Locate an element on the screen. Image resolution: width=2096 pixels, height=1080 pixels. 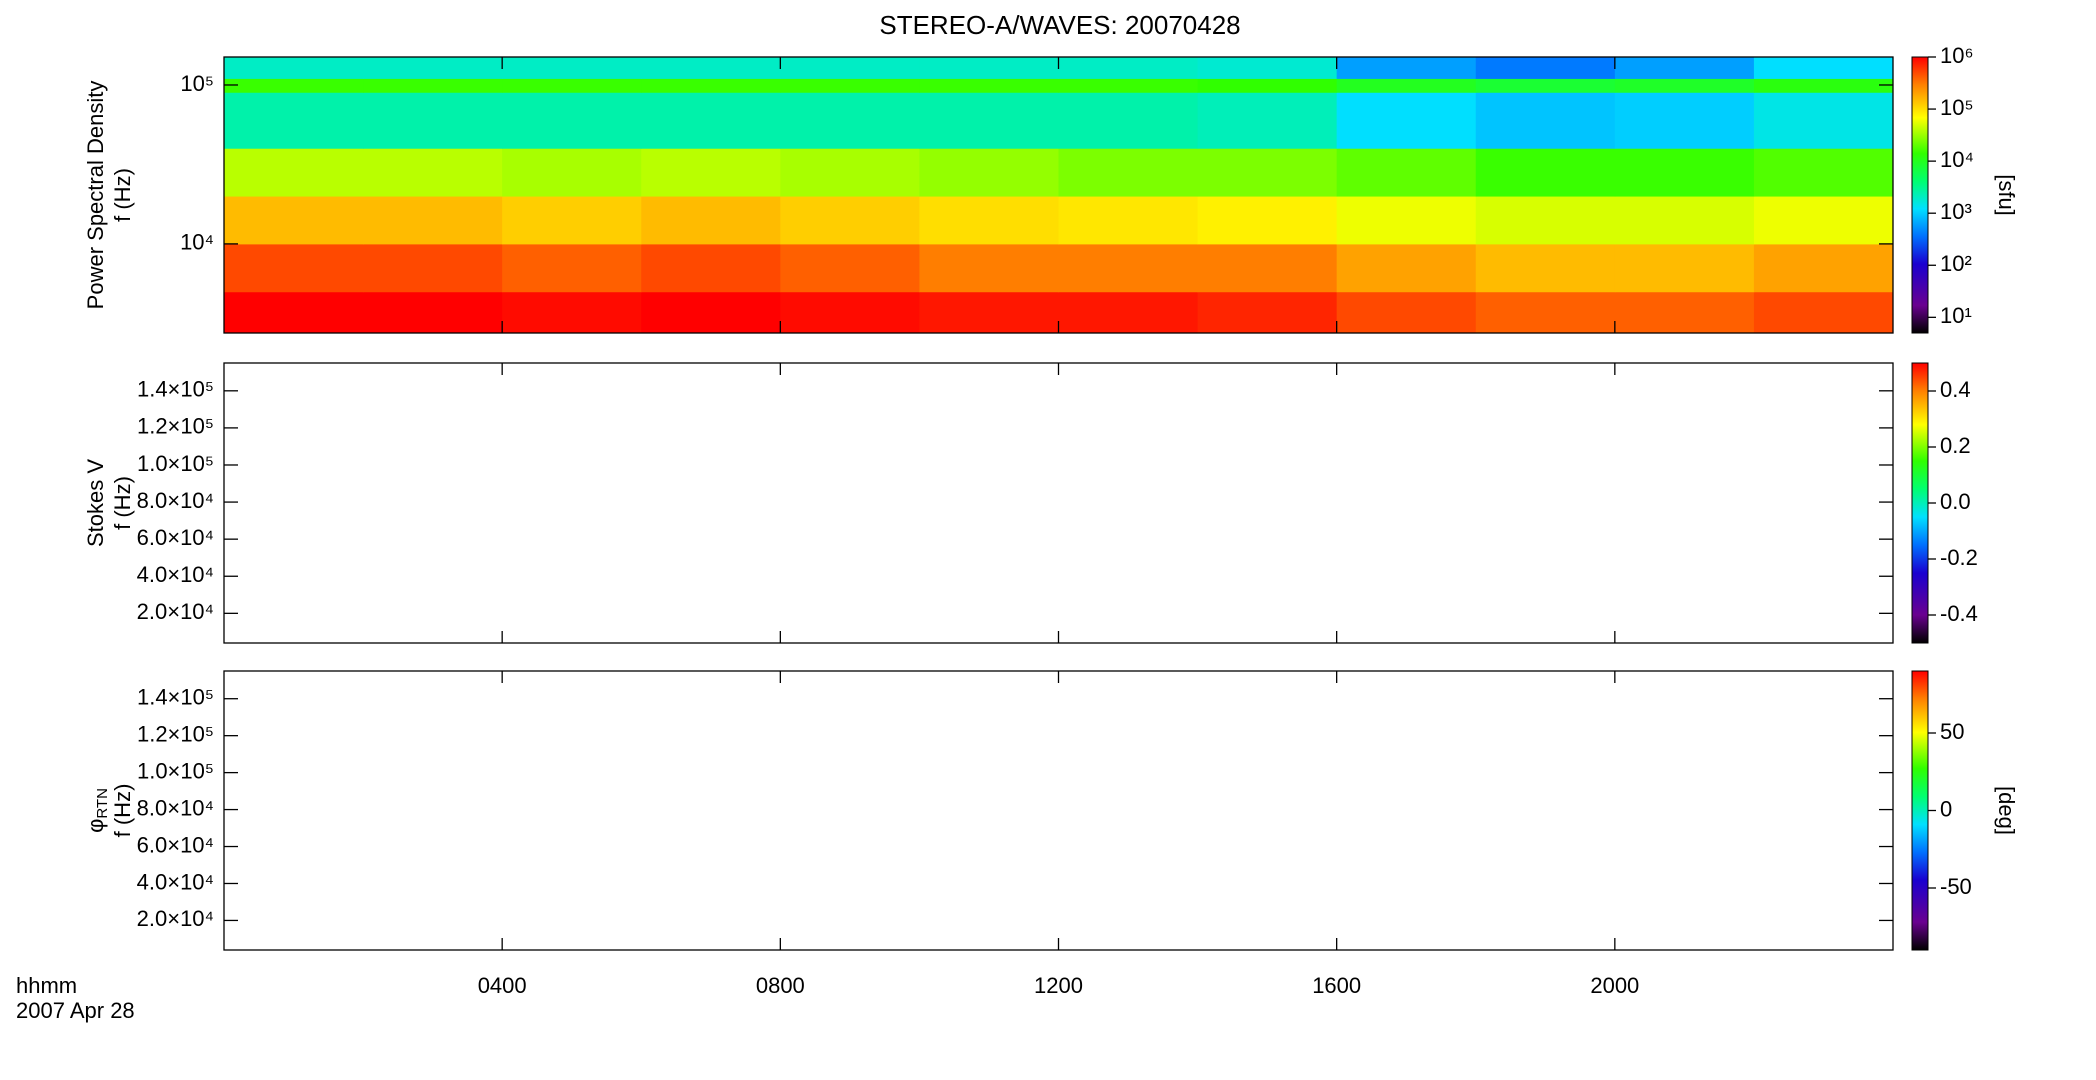
x-axis-label: hhmm is located at coordinates (46, 985).